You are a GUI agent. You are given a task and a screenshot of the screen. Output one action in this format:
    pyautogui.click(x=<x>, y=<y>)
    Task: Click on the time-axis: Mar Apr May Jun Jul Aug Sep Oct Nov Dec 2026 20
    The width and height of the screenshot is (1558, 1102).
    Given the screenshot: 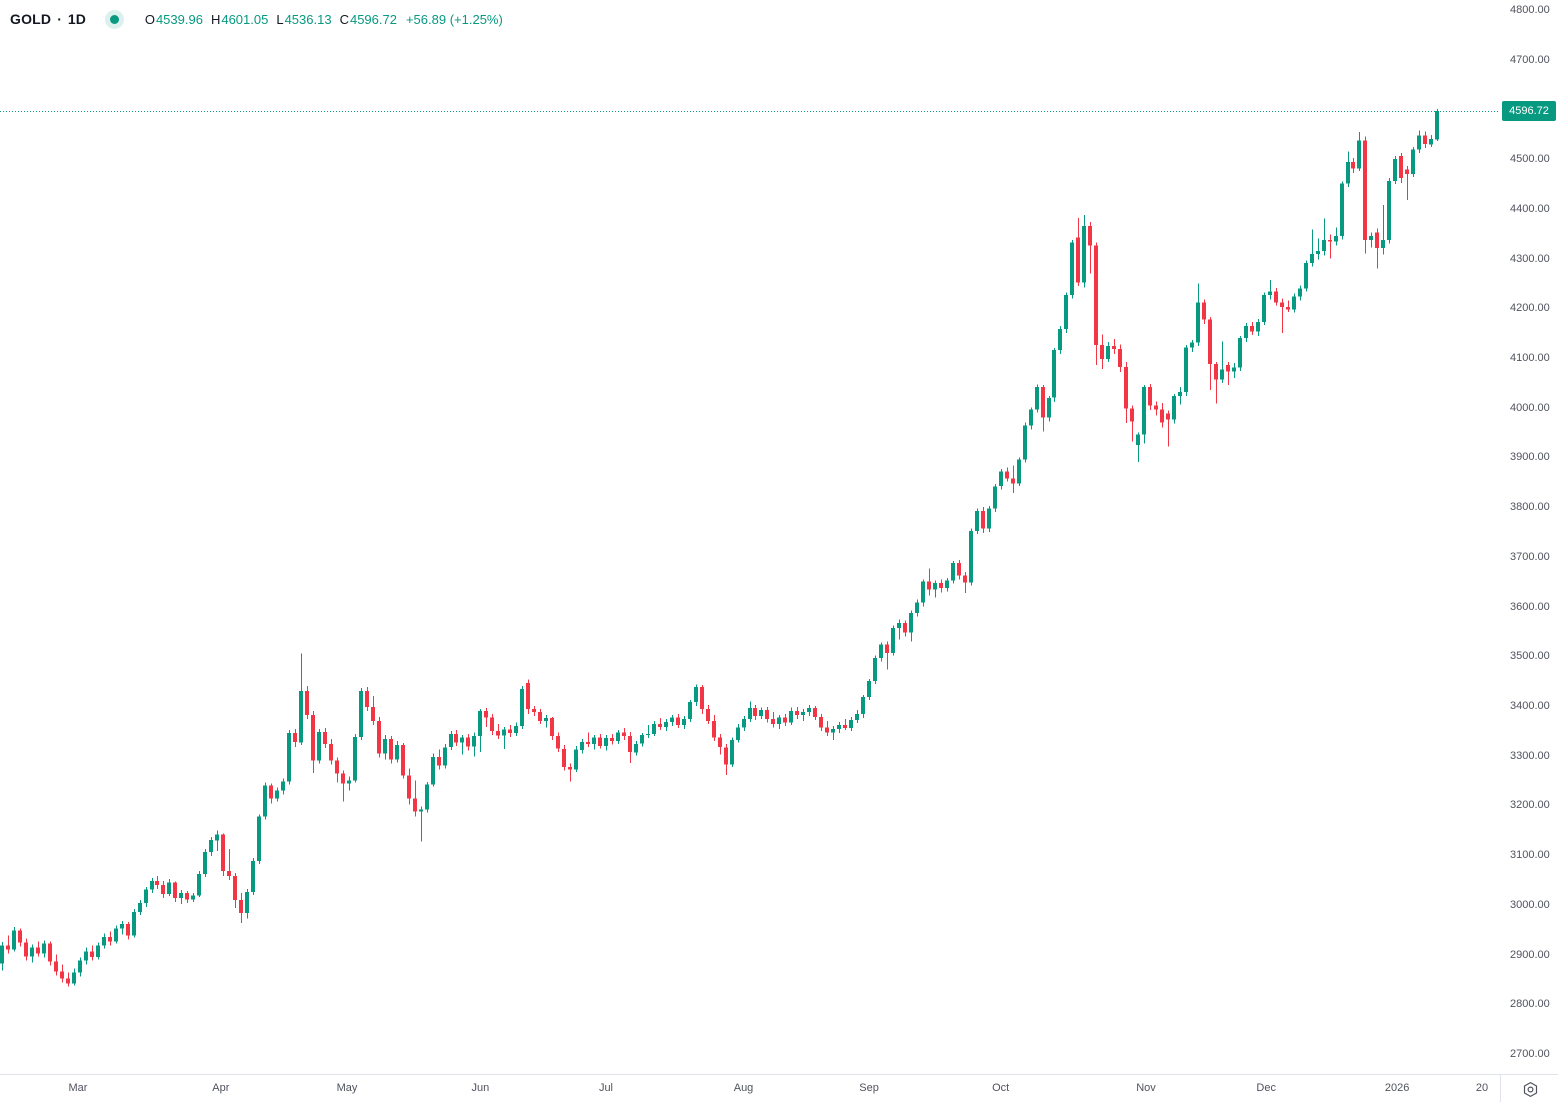 What is the action you would take?
    pyautogui.click(x=750, y=1088)
    